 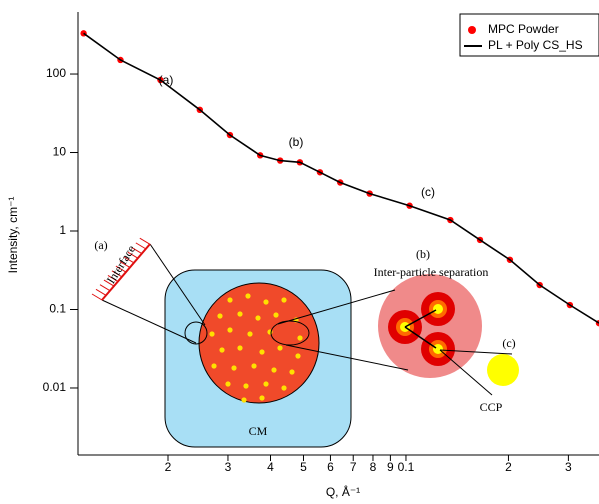 I want to click on inset-label: (b), so click(x=423, y=254).